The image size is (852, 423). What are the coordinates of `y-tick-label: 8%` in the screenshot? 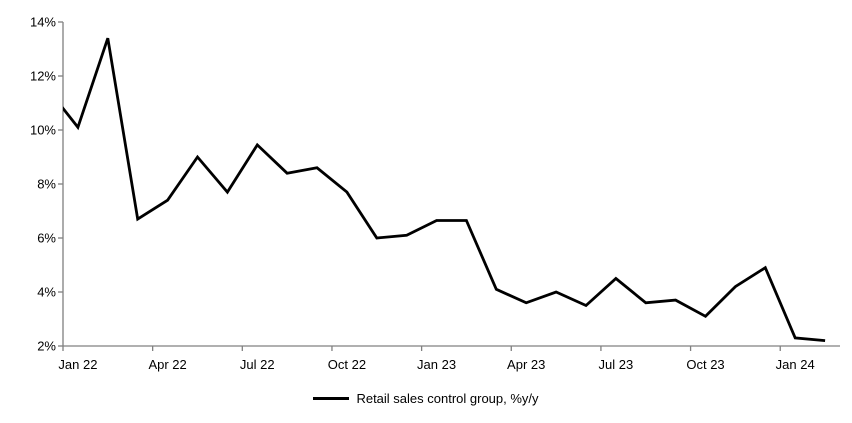 It's located at (46, 184).